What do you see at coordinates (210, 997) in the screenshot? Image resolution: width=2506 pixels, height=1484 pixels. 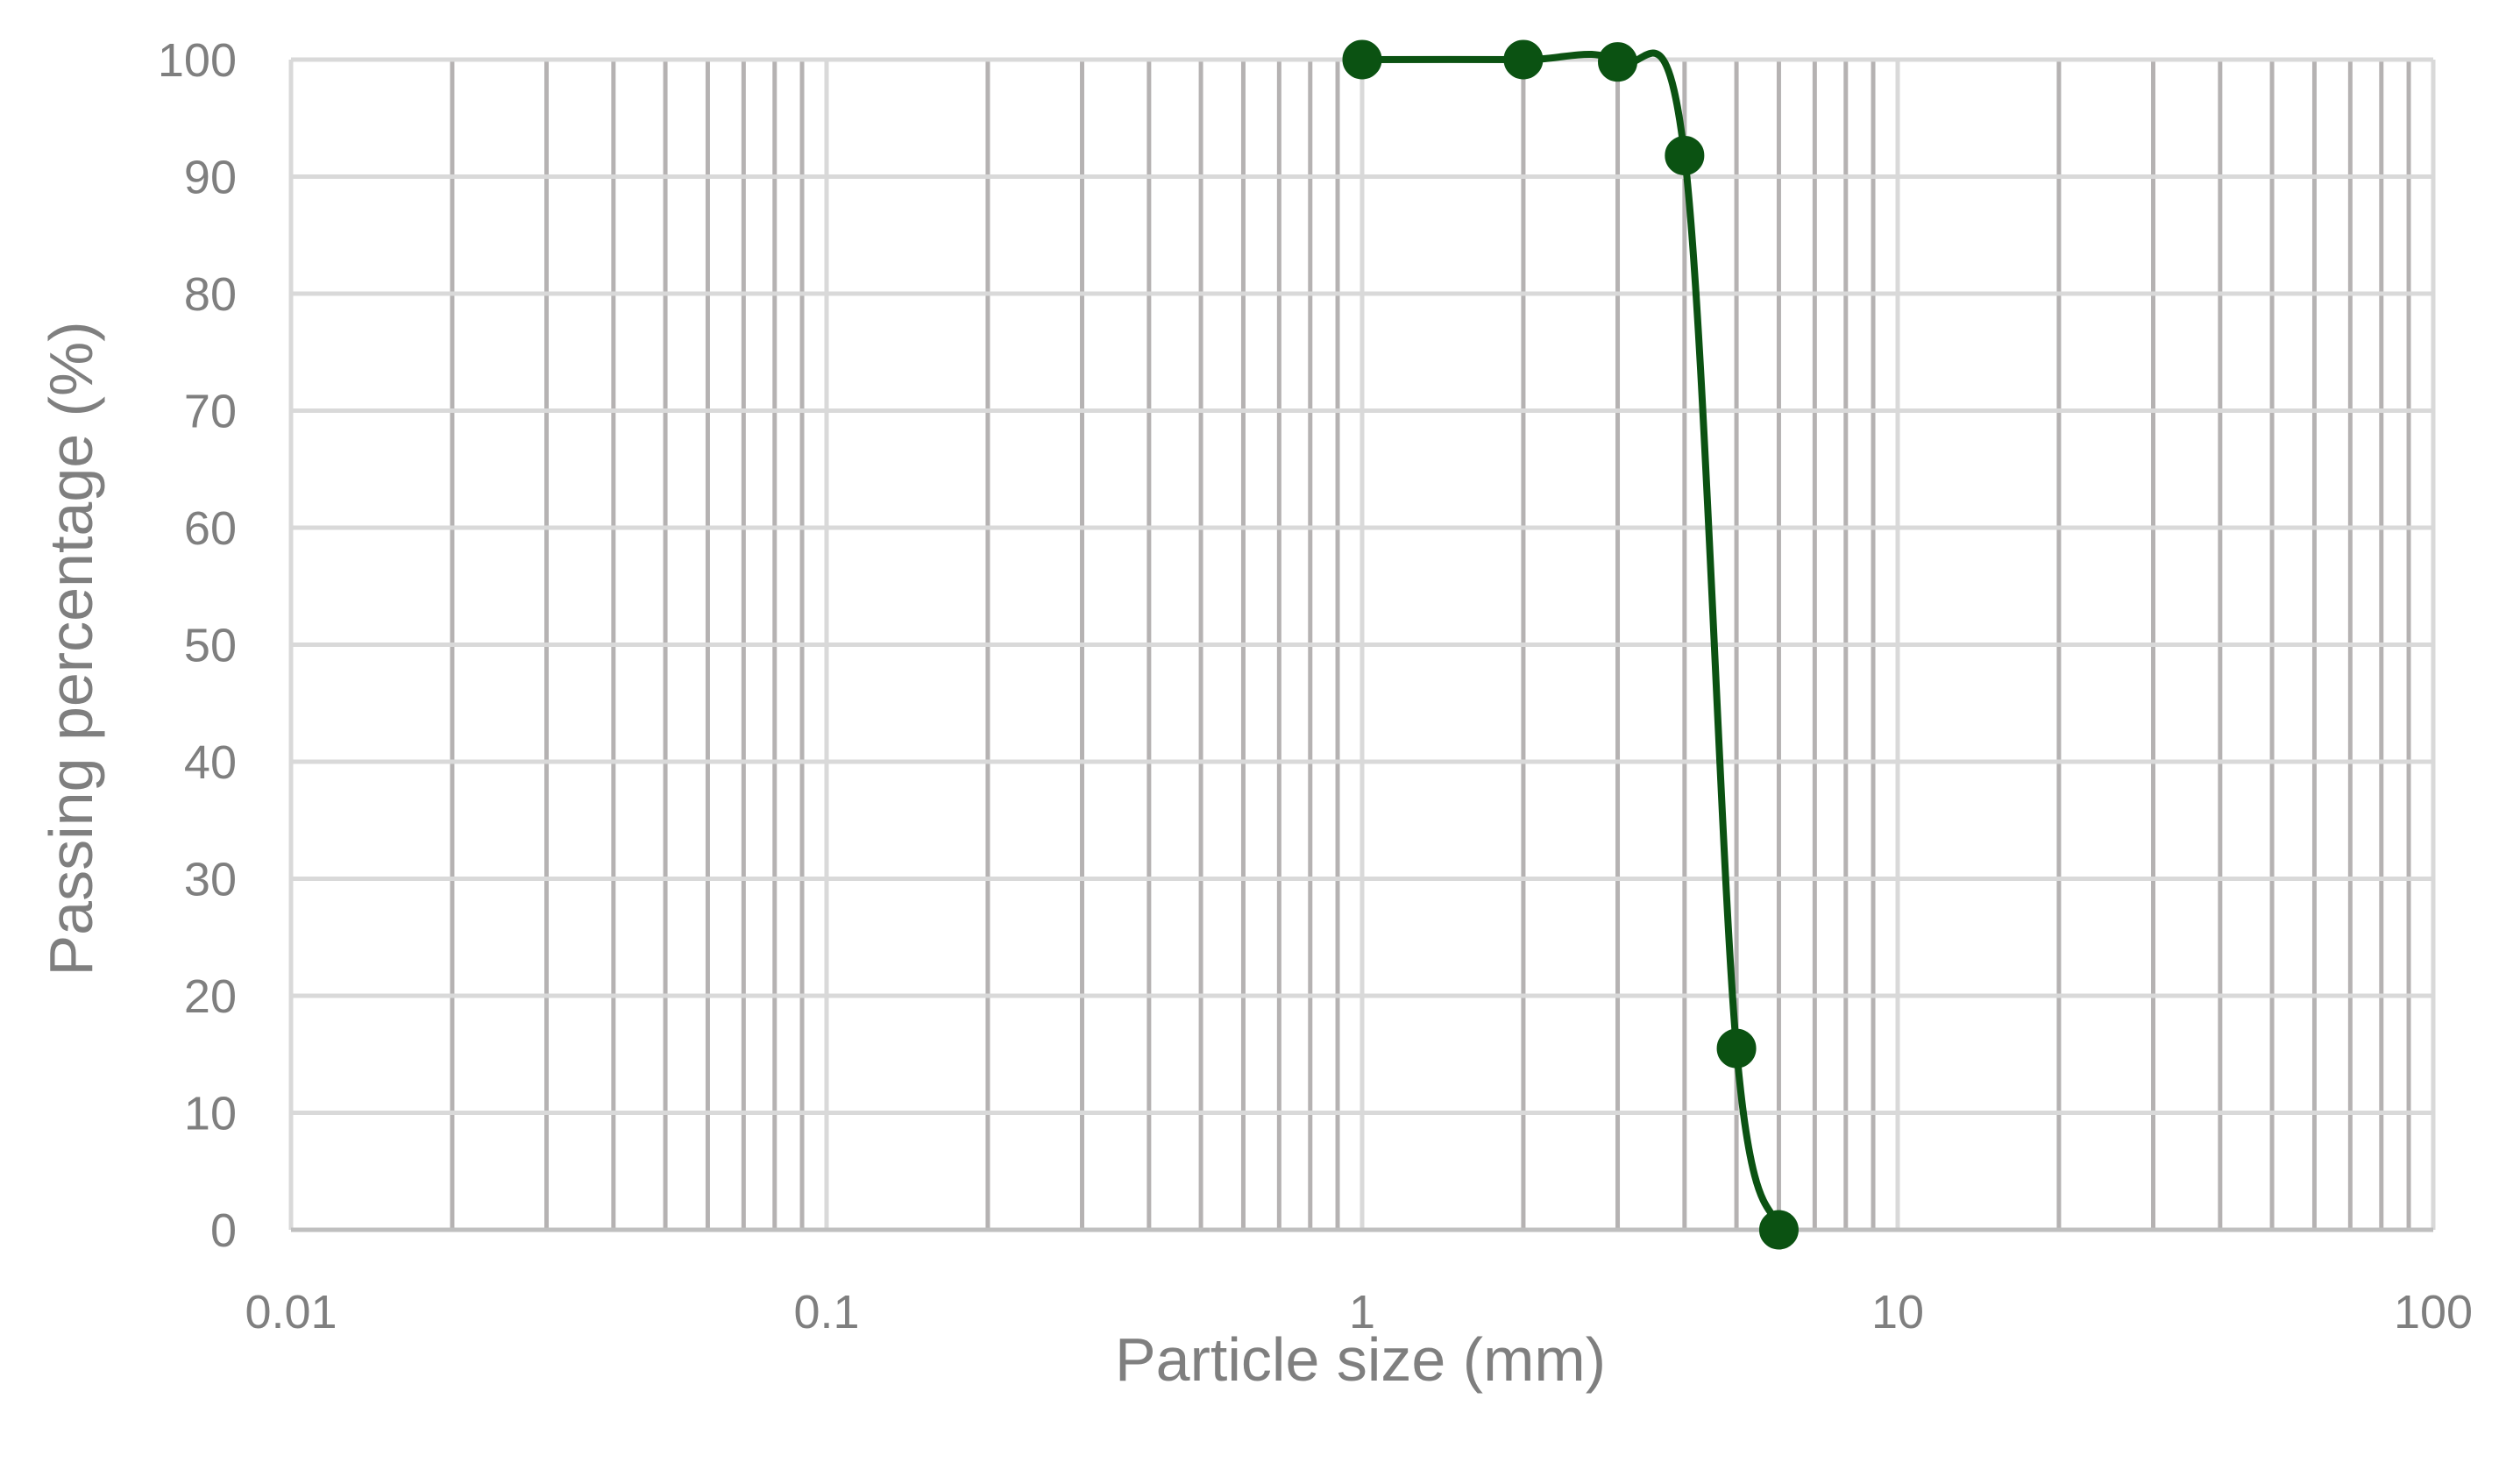 I see `y-tick-label: 20` at bounding box center [210, 997].